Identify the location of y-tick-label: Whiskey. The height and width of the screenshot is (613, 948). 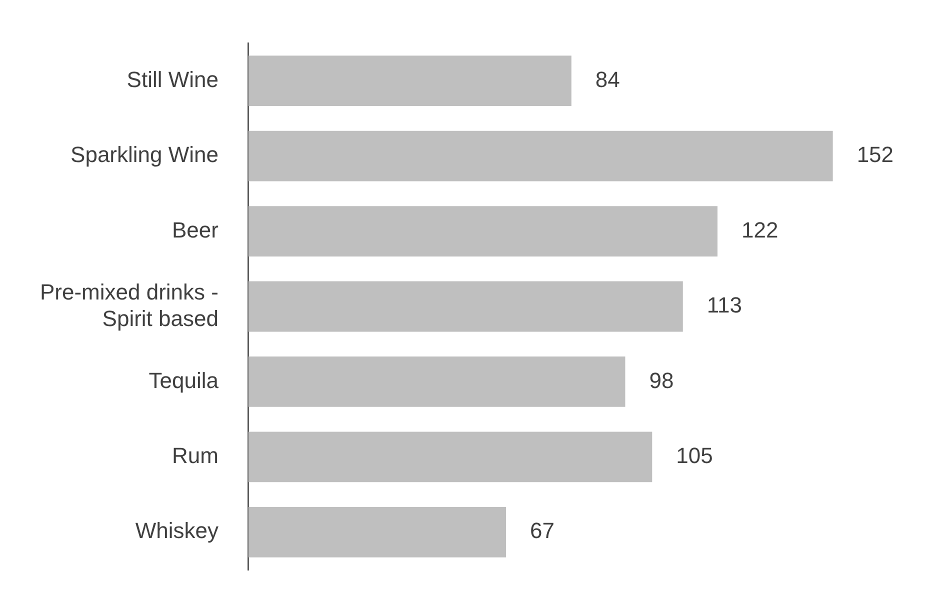
(176, 531).